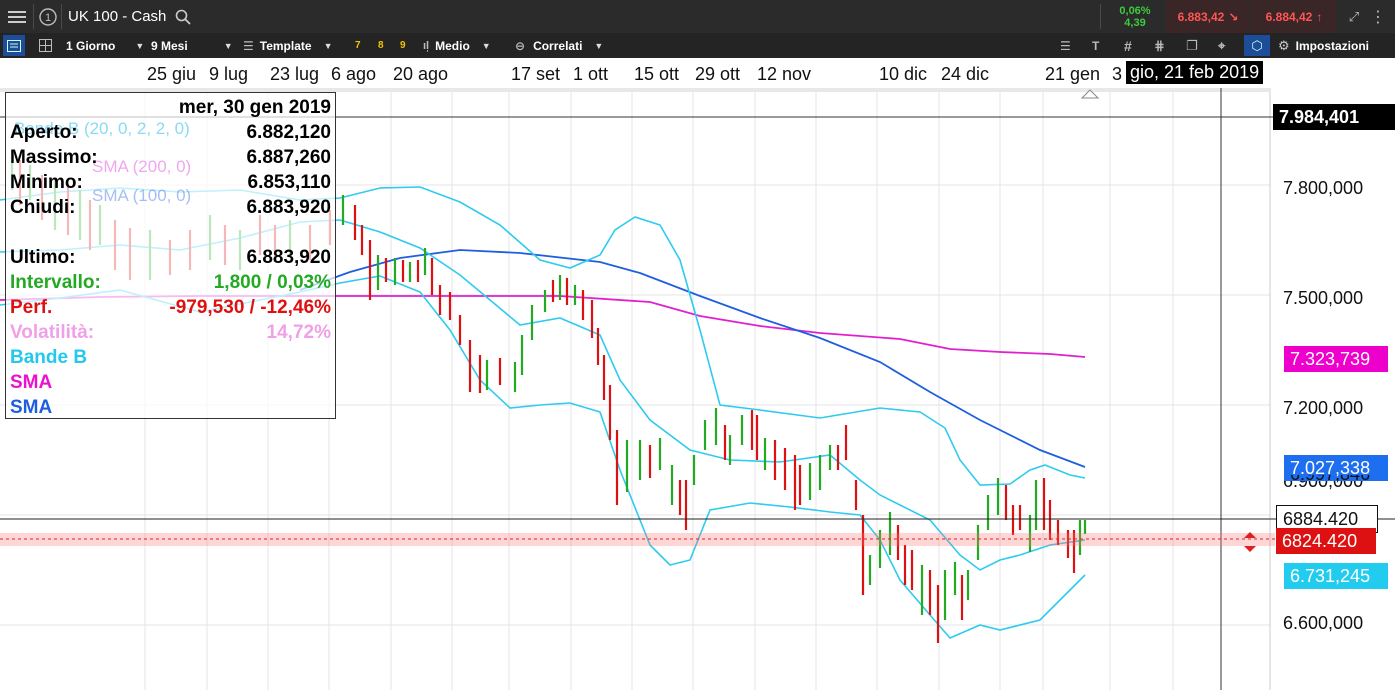 This screenshot has width=1395, height=690. What do you see at coordinates (1289, 16) in the screenshot?
I see `buy-price: 6.884,42` at bounding box center [1289, 16].